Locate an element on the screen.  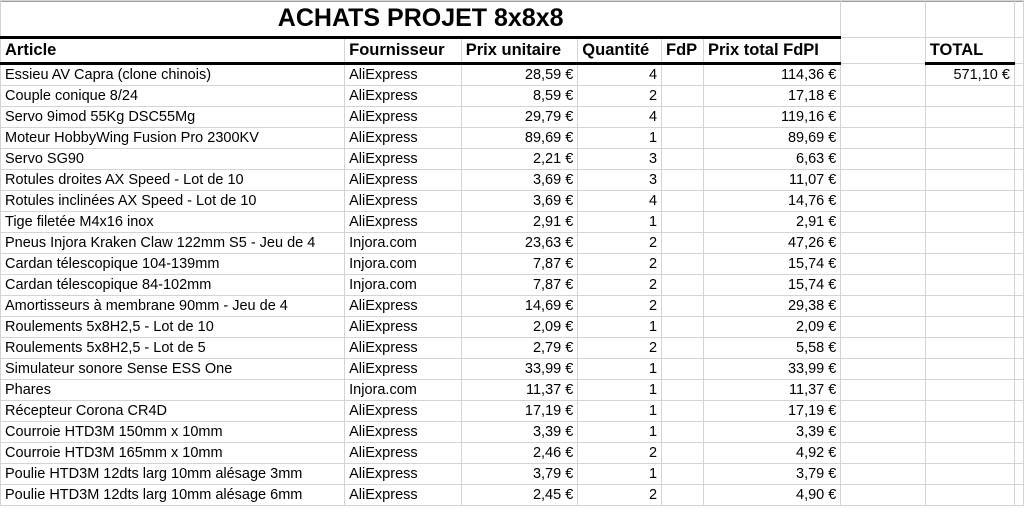
cell-prix-total: 15,74 € is located at coordinates (772, 285).